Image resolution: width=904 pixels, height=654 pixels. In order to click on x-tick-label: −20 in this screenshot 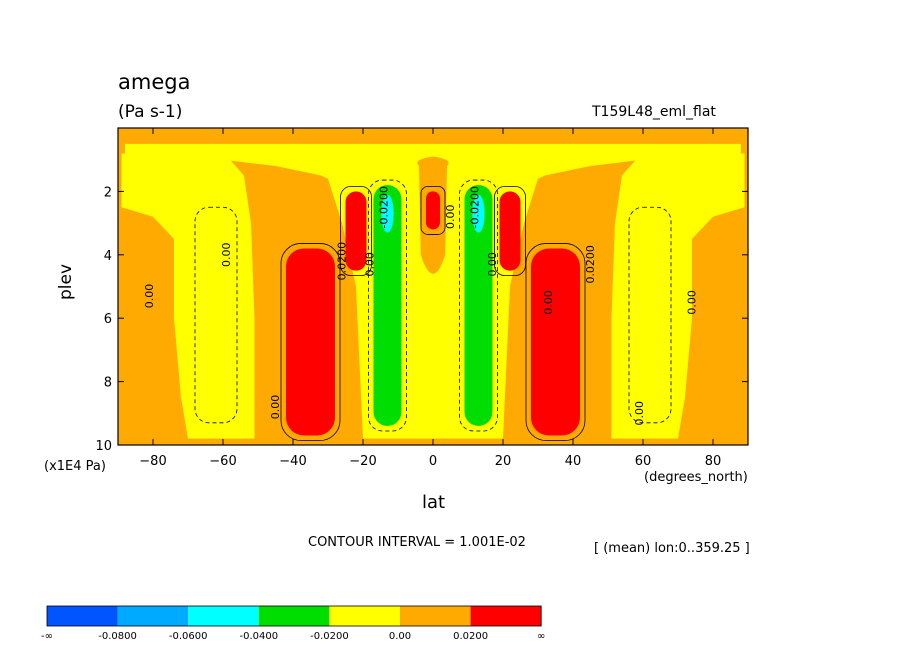, I will do `click(362, 461)`.